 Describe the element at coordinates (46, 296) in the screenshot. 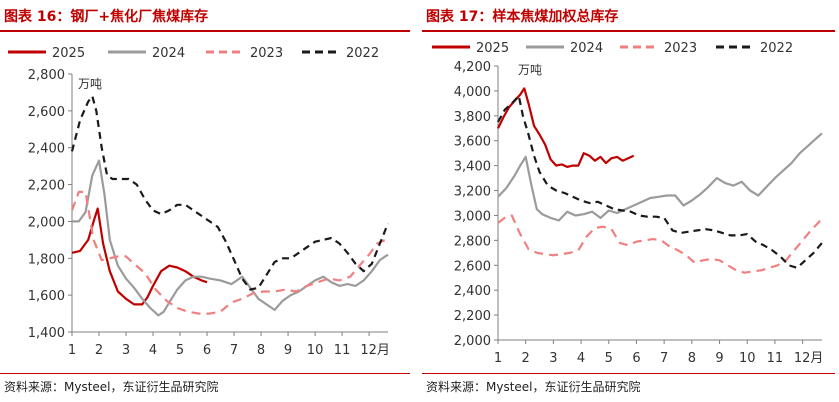

I see `y-tick-label: 1,600` at that location.